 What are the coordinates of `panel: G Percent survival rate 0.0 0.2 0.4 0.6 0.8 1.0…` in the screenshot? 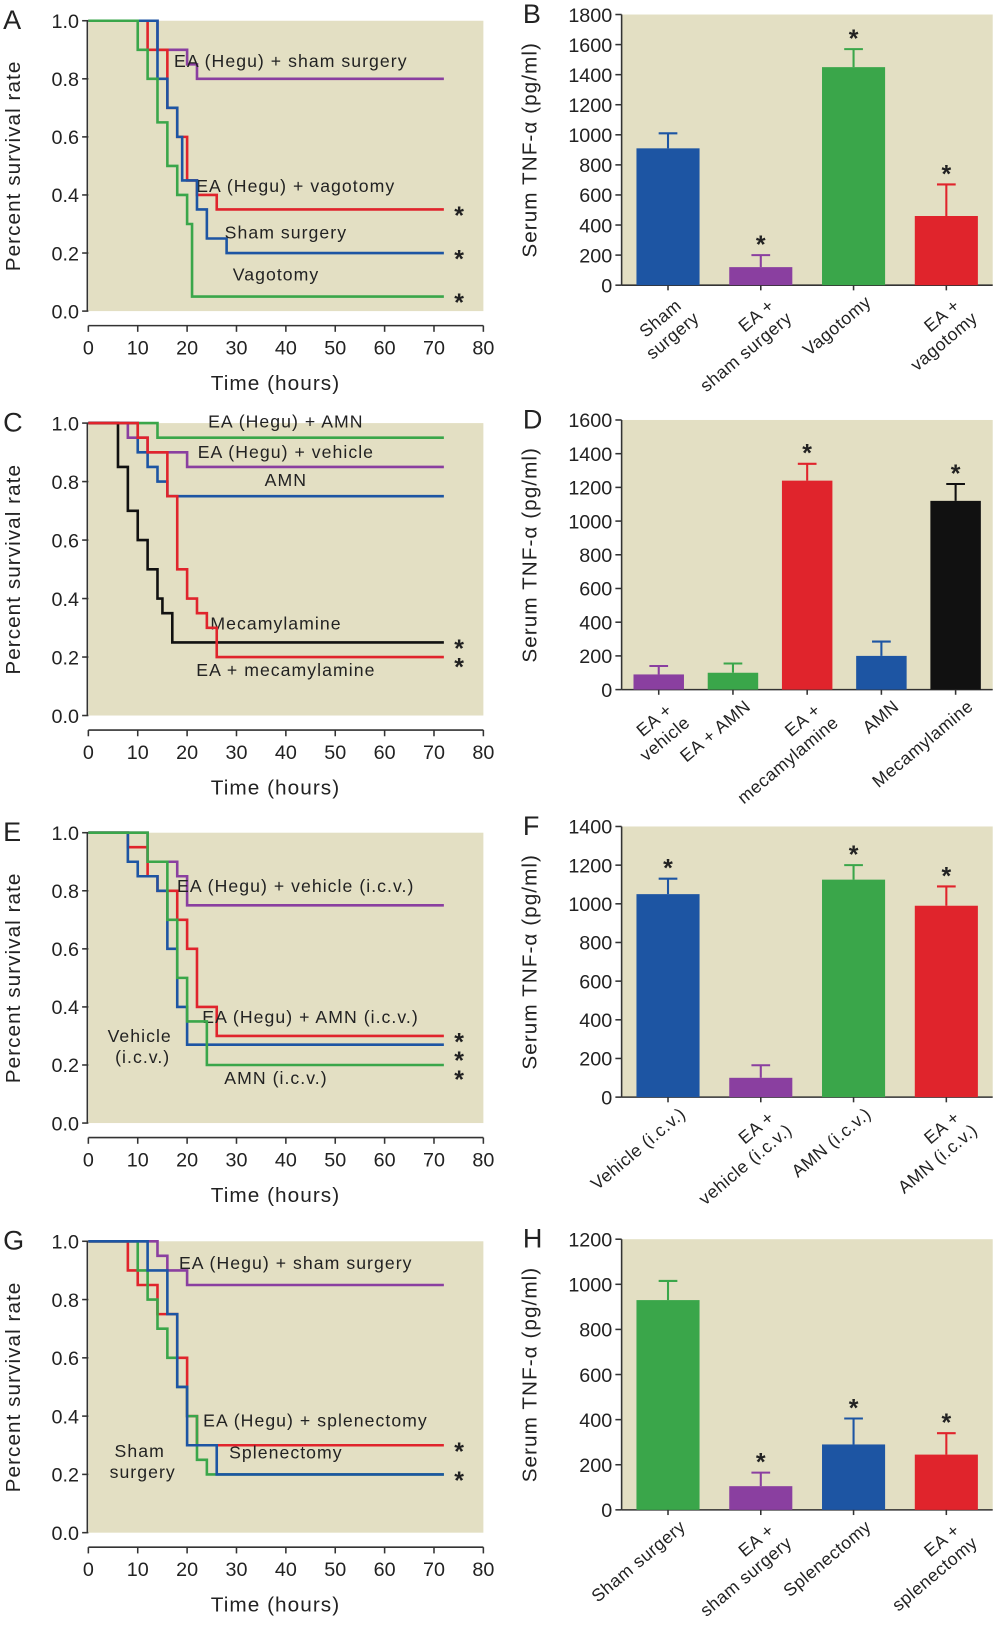 It's located at (248, 1421).